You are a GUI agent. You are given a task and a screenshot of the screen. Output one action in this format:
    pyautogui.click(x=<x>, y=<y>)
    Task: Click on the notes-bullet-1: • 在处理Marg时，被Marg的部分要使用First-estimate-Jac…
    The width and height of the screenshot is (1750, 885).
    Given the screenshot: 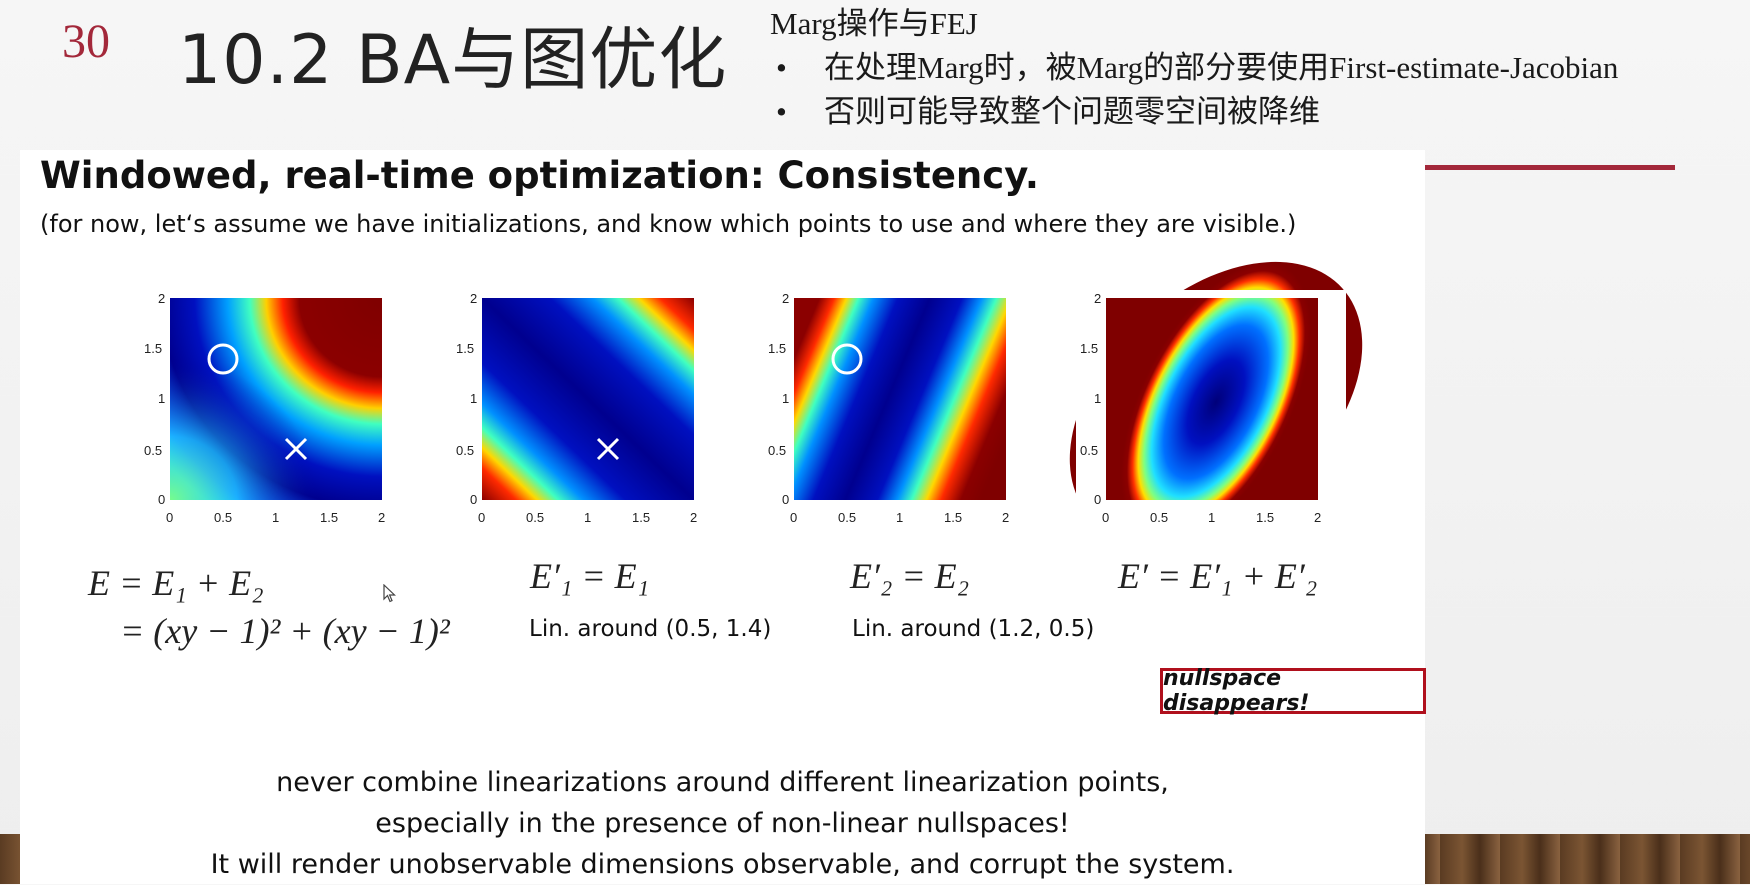 What is the action you would take?
    pyautogui.click(x=1194, y=68)
    